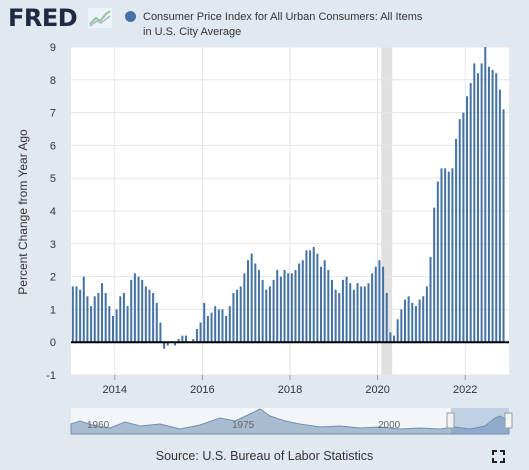 This screenshot has height=470, width=529. What do you see at coordinates (202, 390) in the screenshot?
I see `x-tick-label: 2016` at bounding box center [202, 390].